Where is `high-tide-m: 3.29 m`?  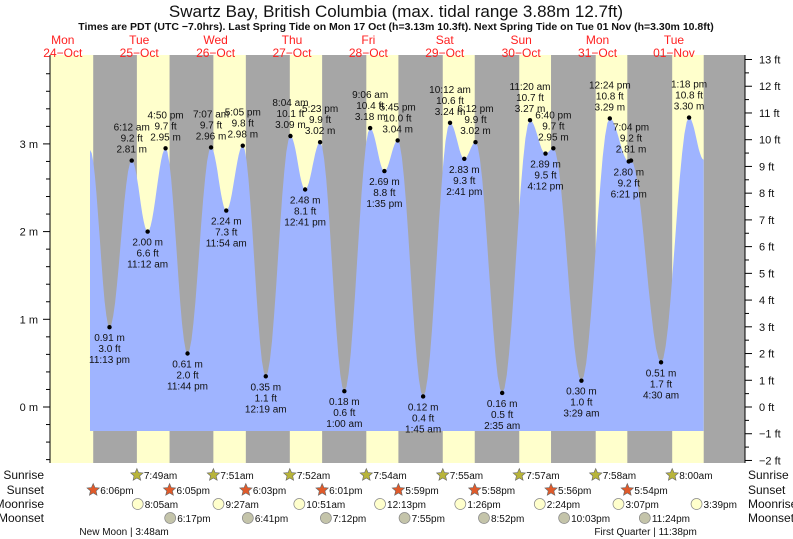 high-tide-m: 3.29 m is located at coordinates (610, 107).